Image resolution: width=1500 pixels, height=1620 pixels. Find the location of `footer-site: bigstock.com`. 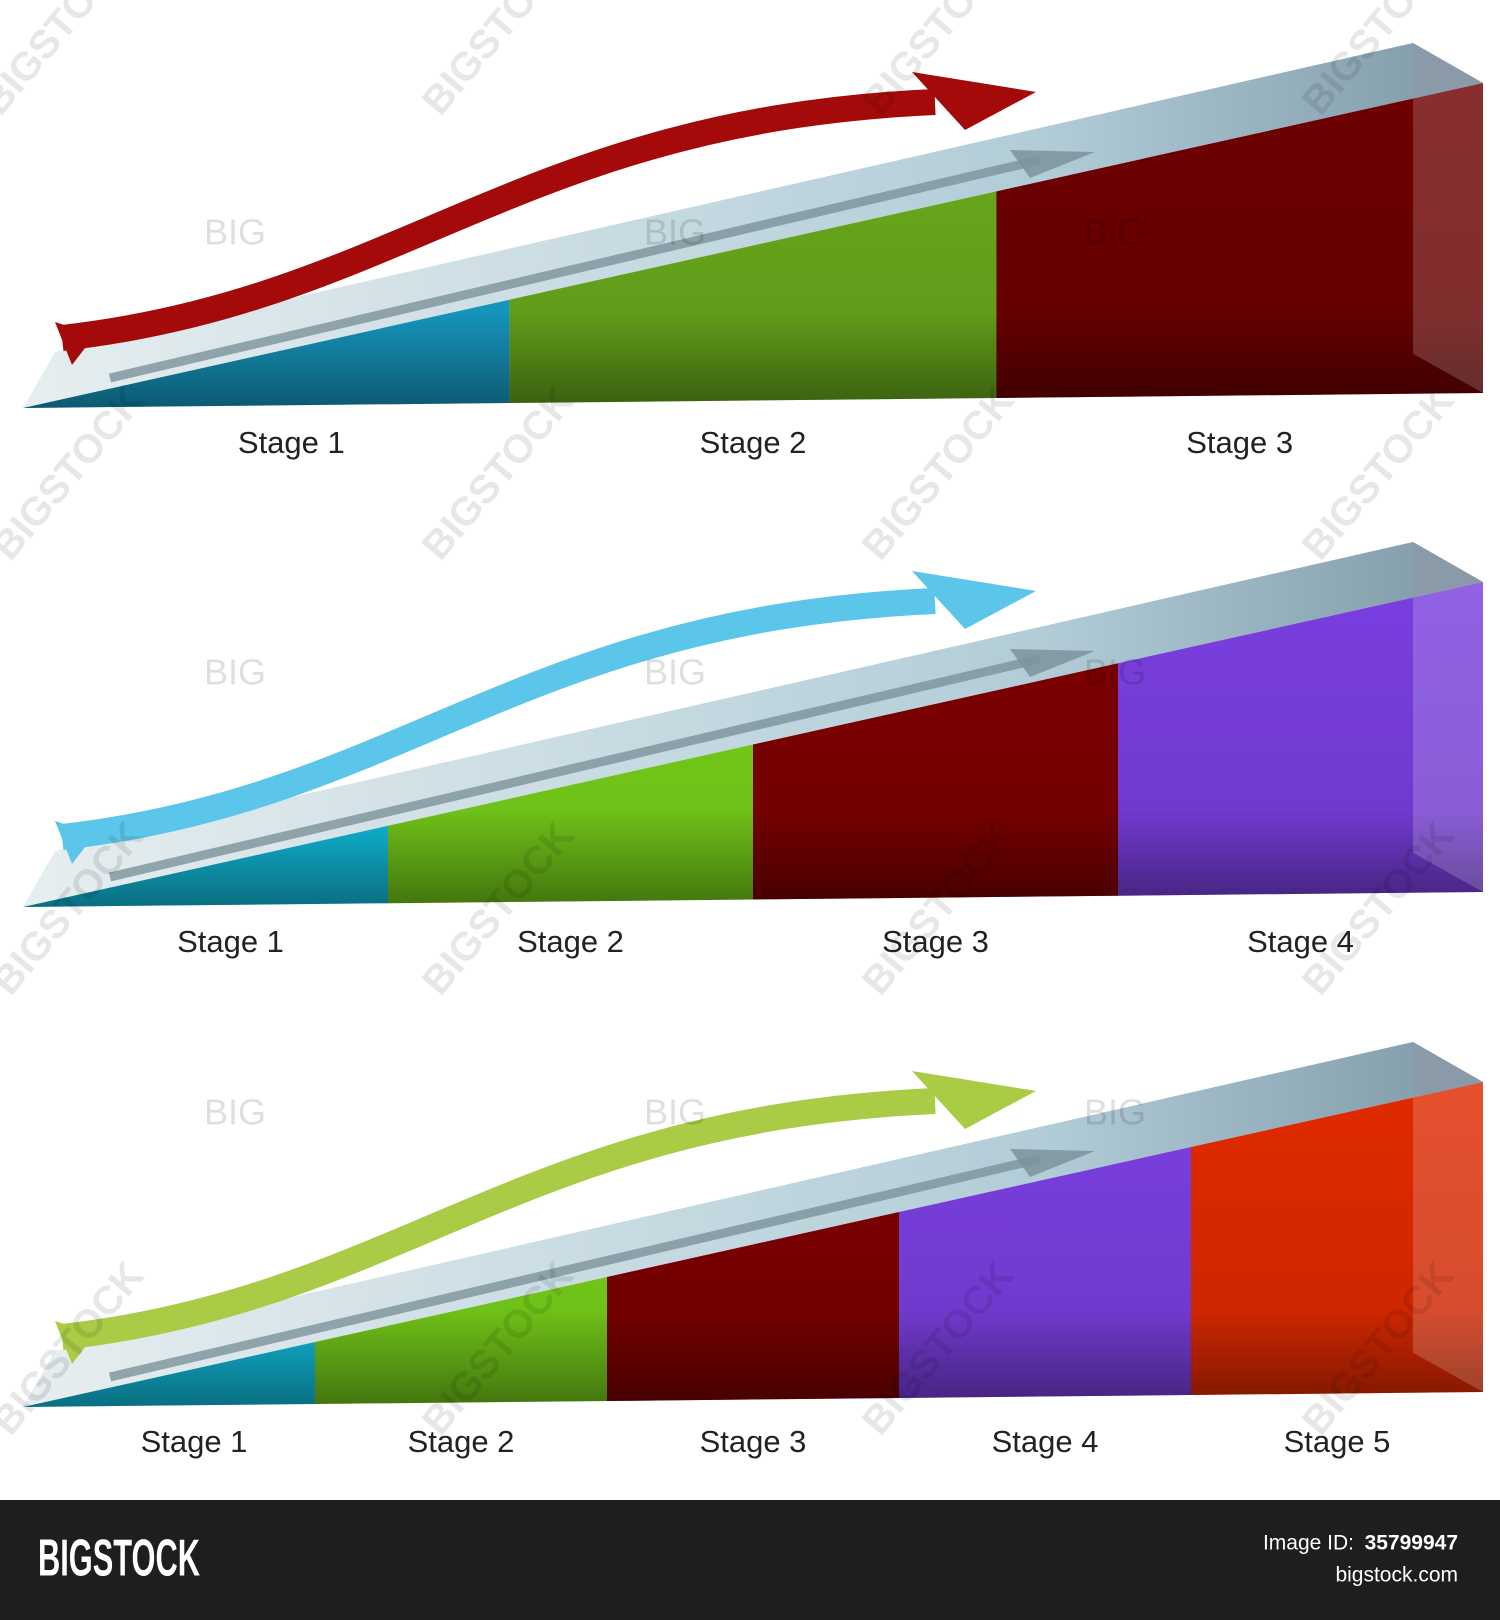

footer-site: bigstock.com is located at coordinates (1396, 1575).